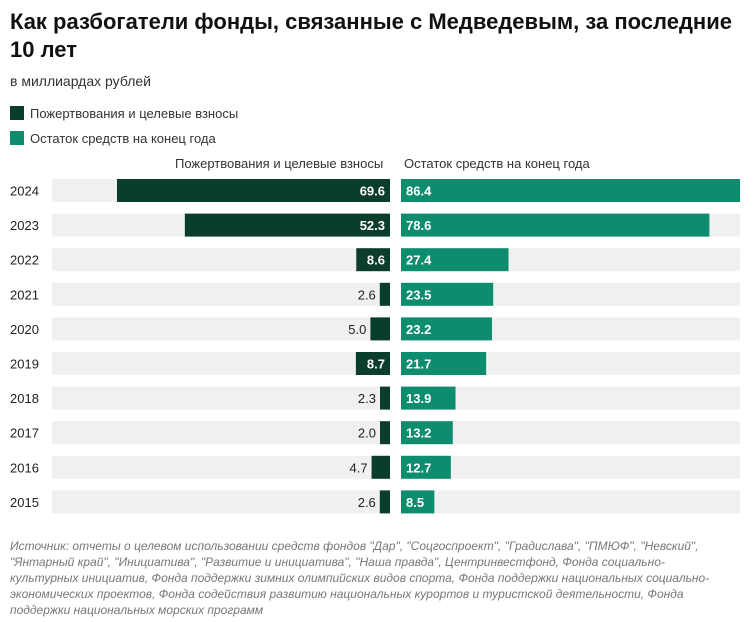 This screenshot has height=622, width=756. I want to click on year-label: 2024, so click(24, 191).